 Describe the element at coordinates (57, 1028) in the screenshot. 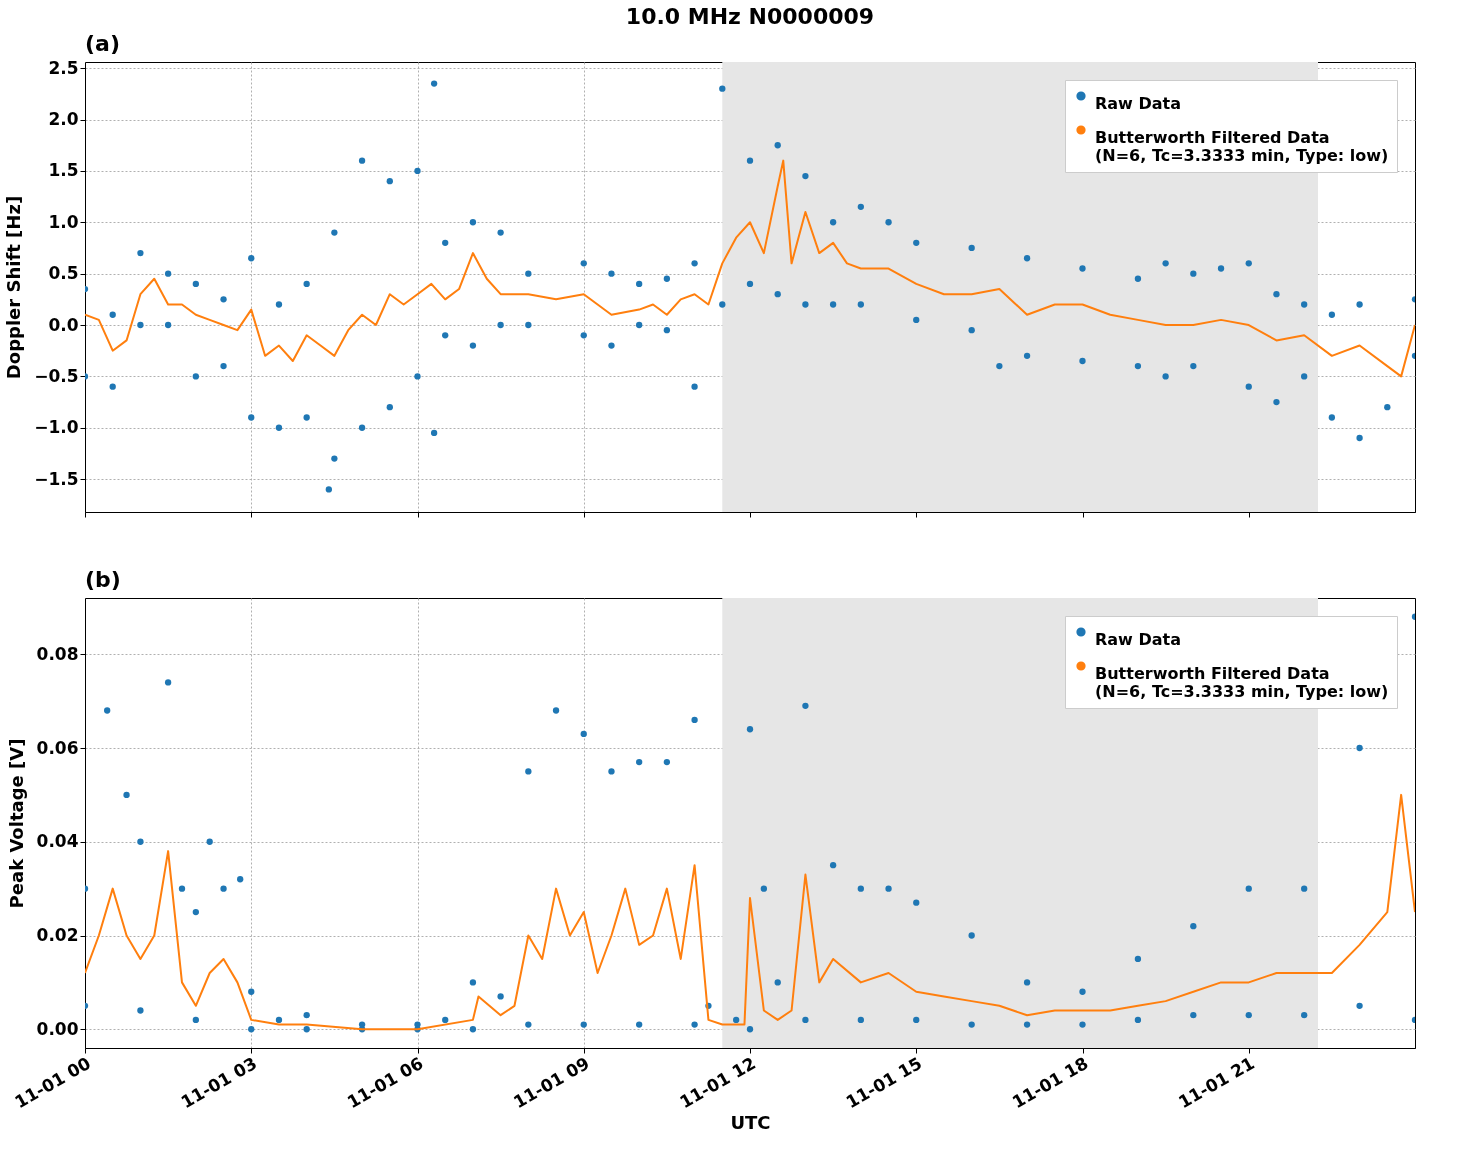

I see `y-tick-label: 0.00` at that location.